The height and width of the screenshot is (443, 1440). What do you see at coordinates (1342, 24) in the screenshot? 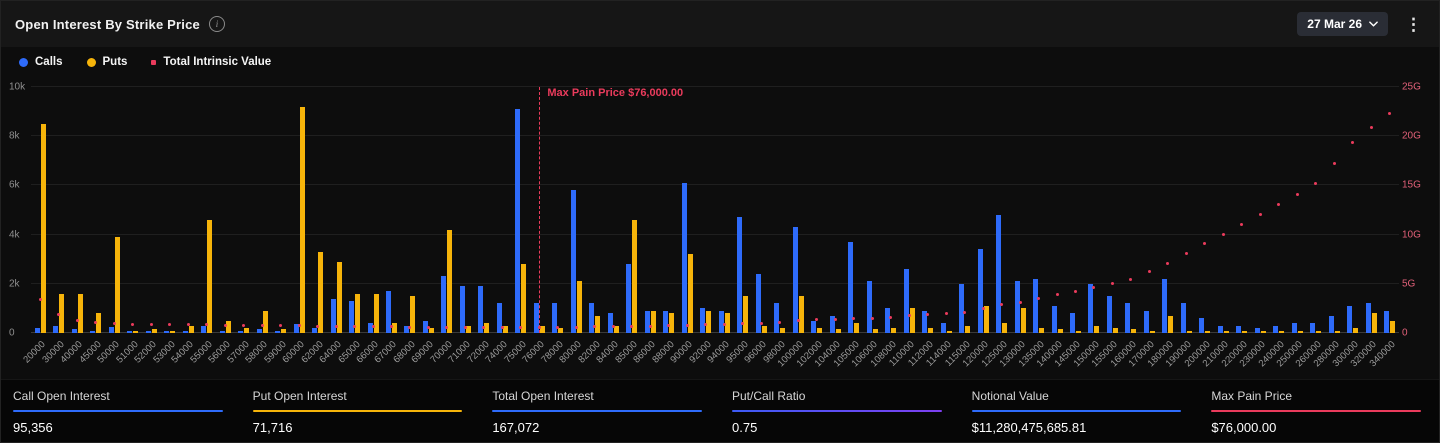
I see `expiry-dropdown: 27 Mar 26` at bounding box center [1342, 24].